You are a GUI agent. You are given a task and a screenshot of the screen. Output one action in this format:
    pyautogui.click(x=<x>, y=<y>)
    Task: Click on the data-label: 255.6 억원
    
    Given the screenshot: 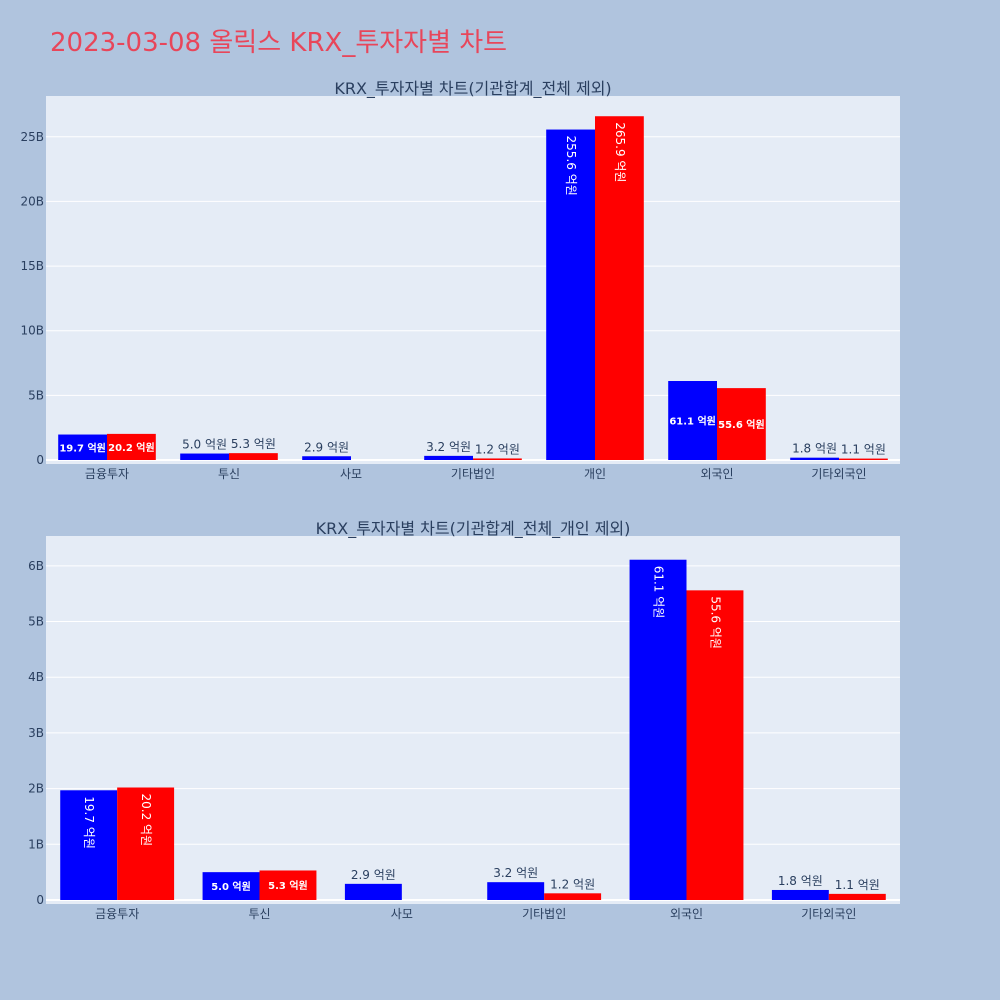 What is the action you would take?
    pyautogui.click(x=571, y=166)
    